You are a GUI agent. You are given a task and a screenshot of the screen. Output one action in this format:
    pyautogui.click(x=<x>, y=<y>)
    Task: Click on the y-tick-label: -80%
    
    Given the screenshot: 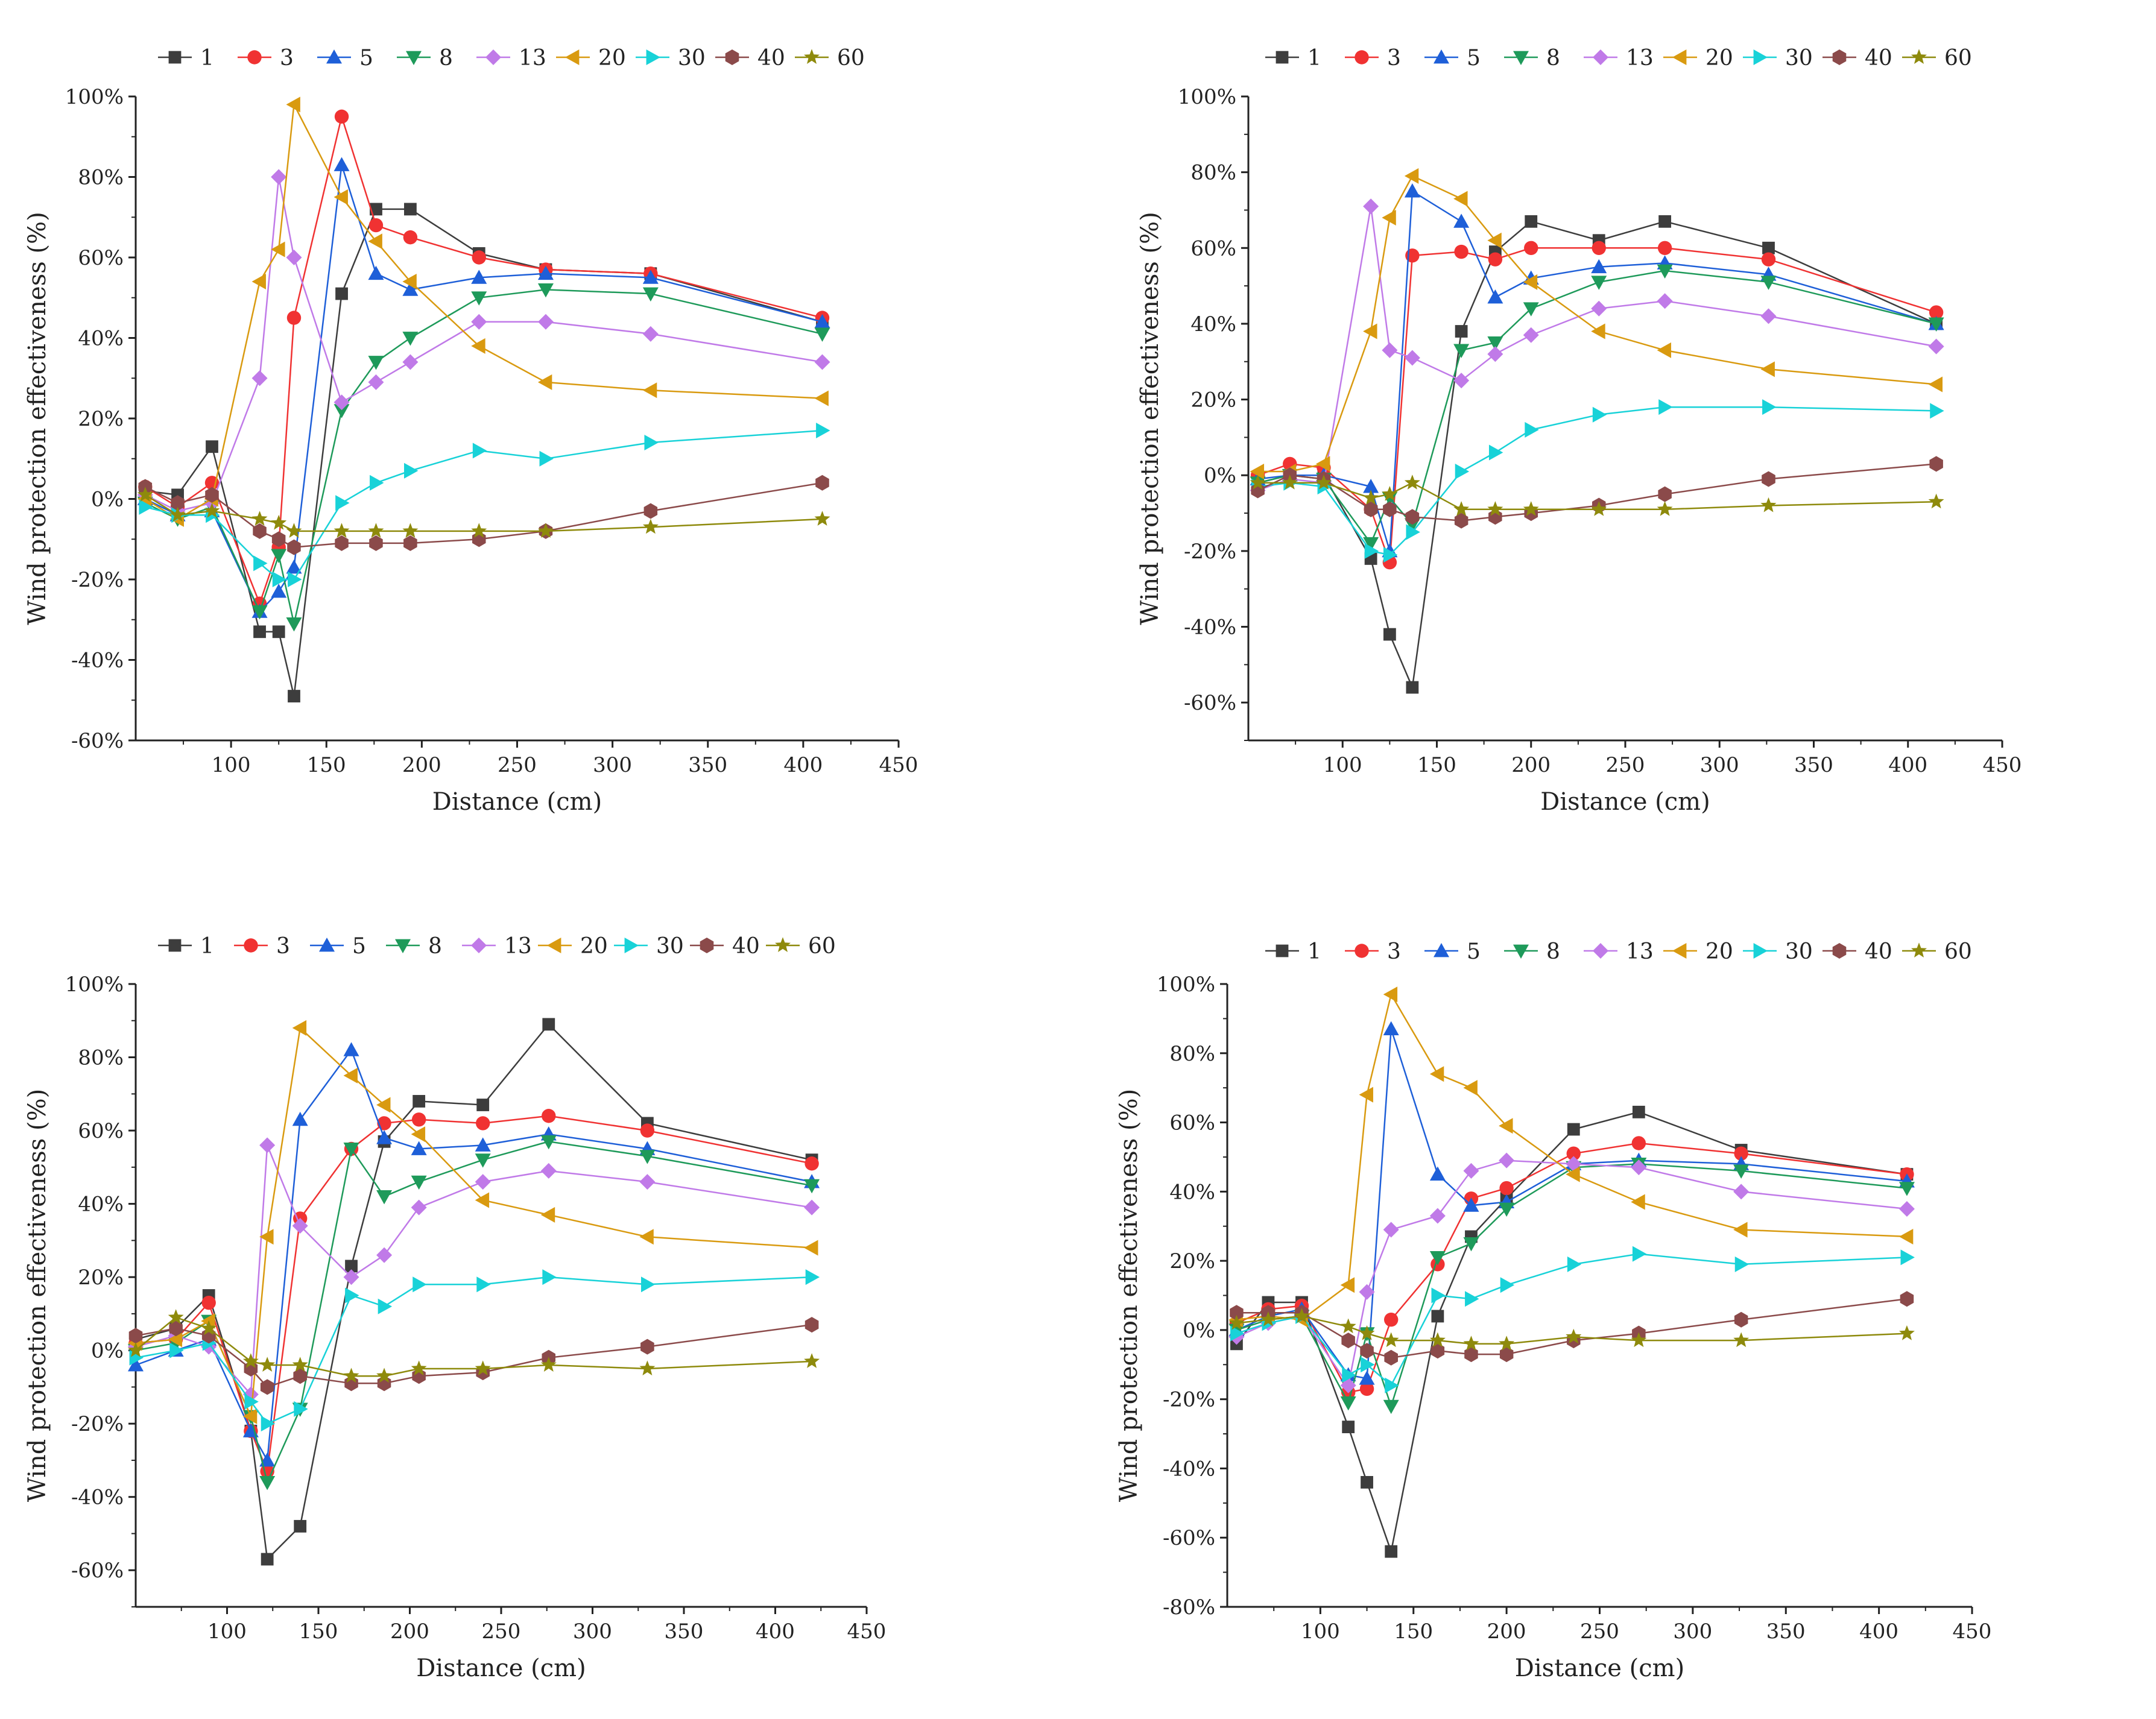 What is the action you would take?
    pyautogui.click(x=1189, y=1607)
    